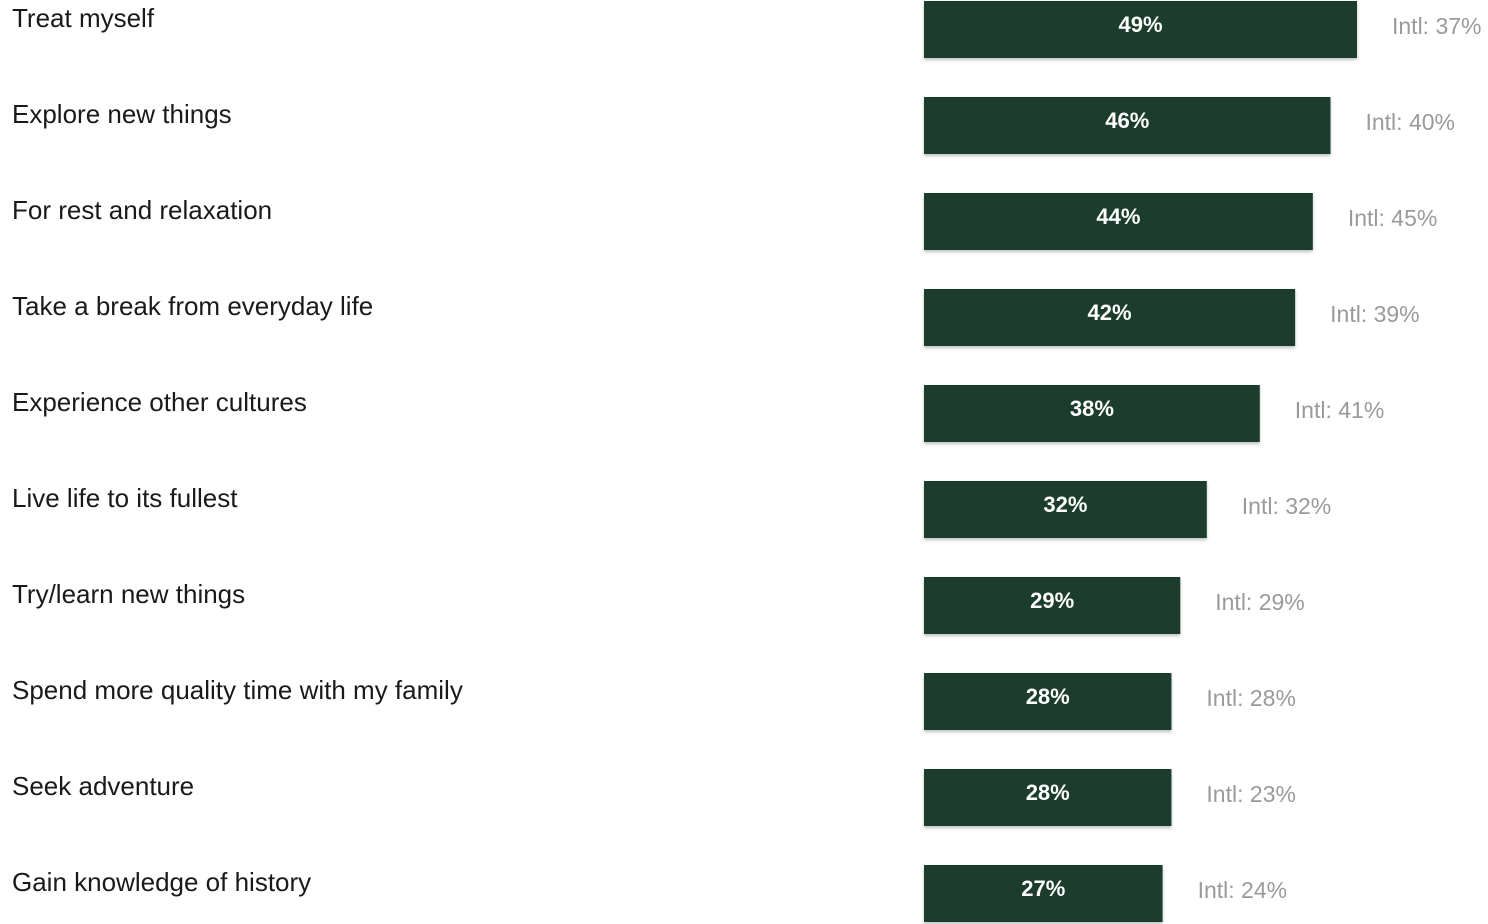 The image size is (1488, 924). Describe the element at coordinates (1393, 218) in the screenshot. I see `intl-comparison-label: Intl: 45%` at that location.